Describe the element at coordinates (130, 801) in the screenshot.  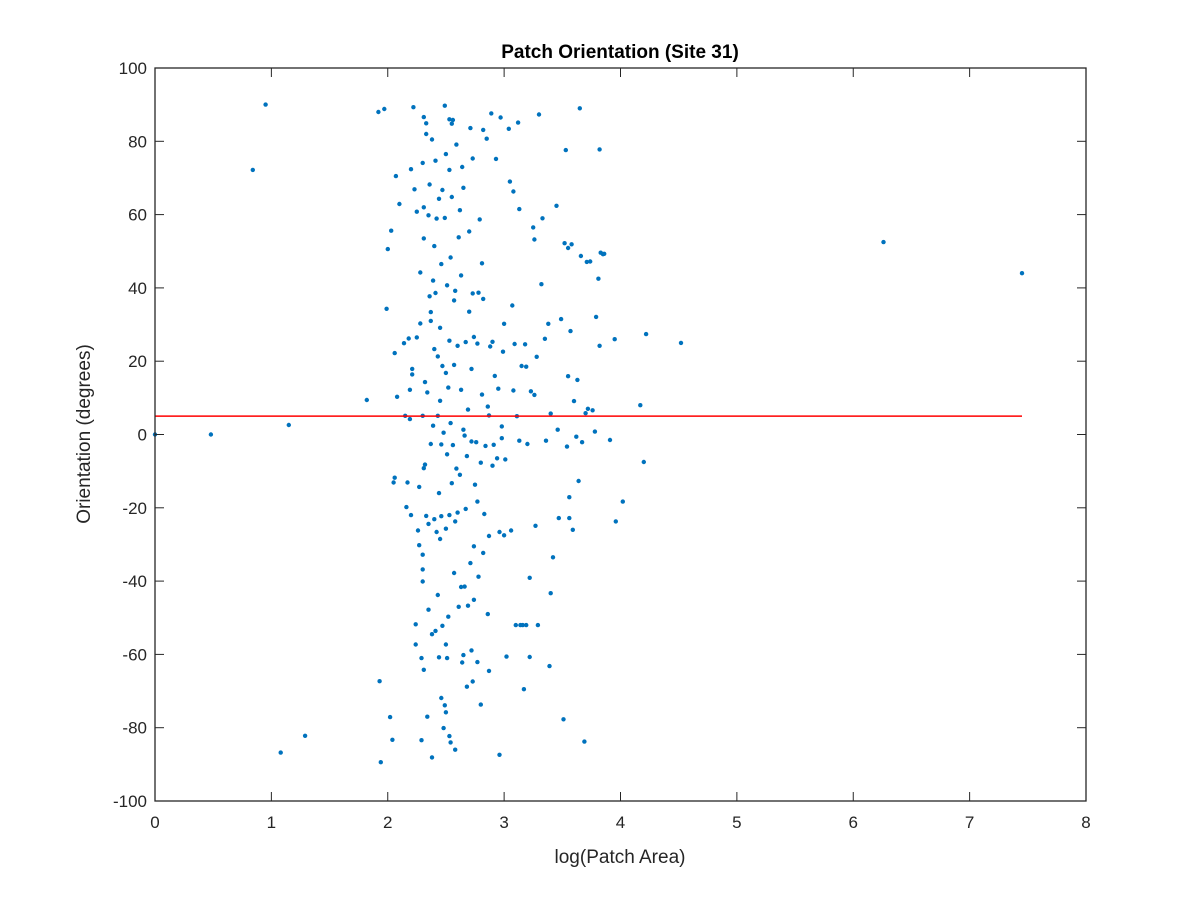
I see `y-tick-label: -100` at that location.